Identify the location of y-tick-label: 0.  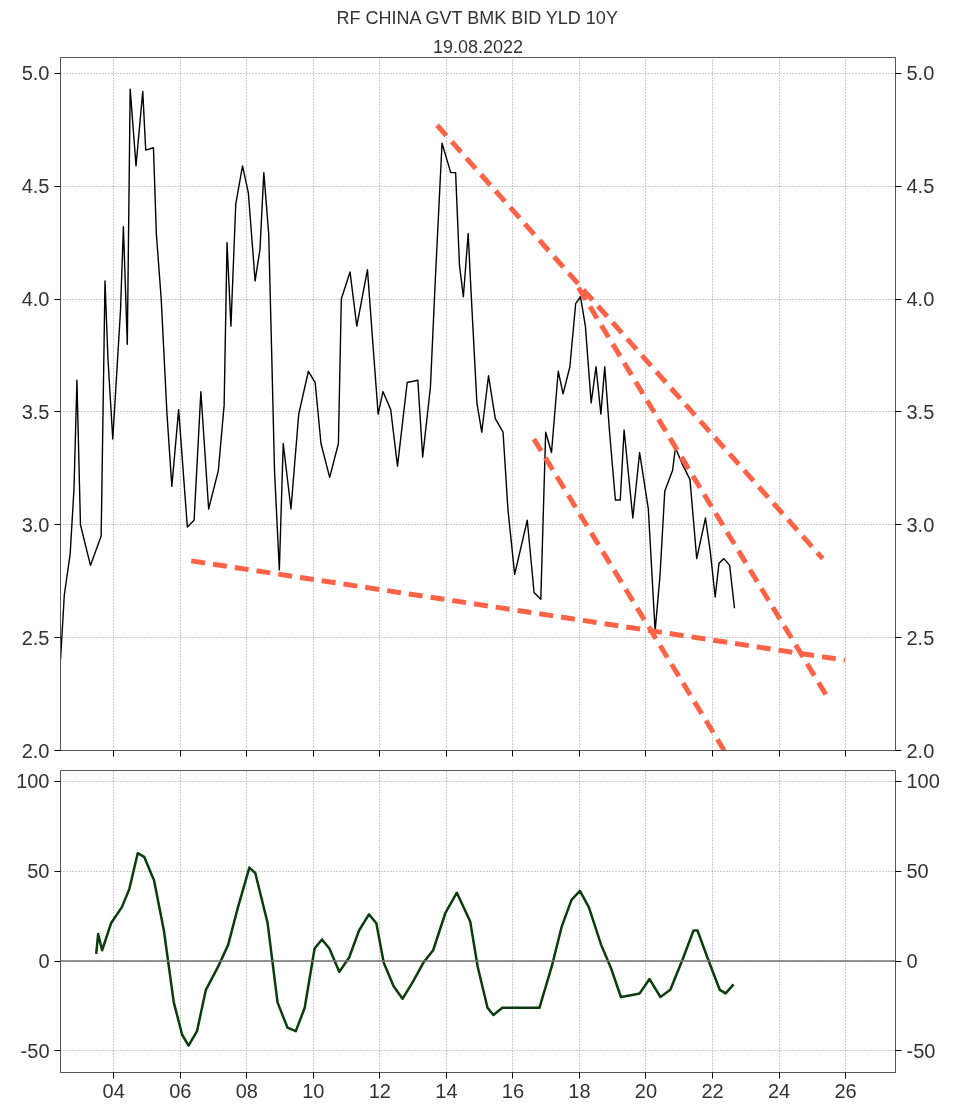
(44, 961).